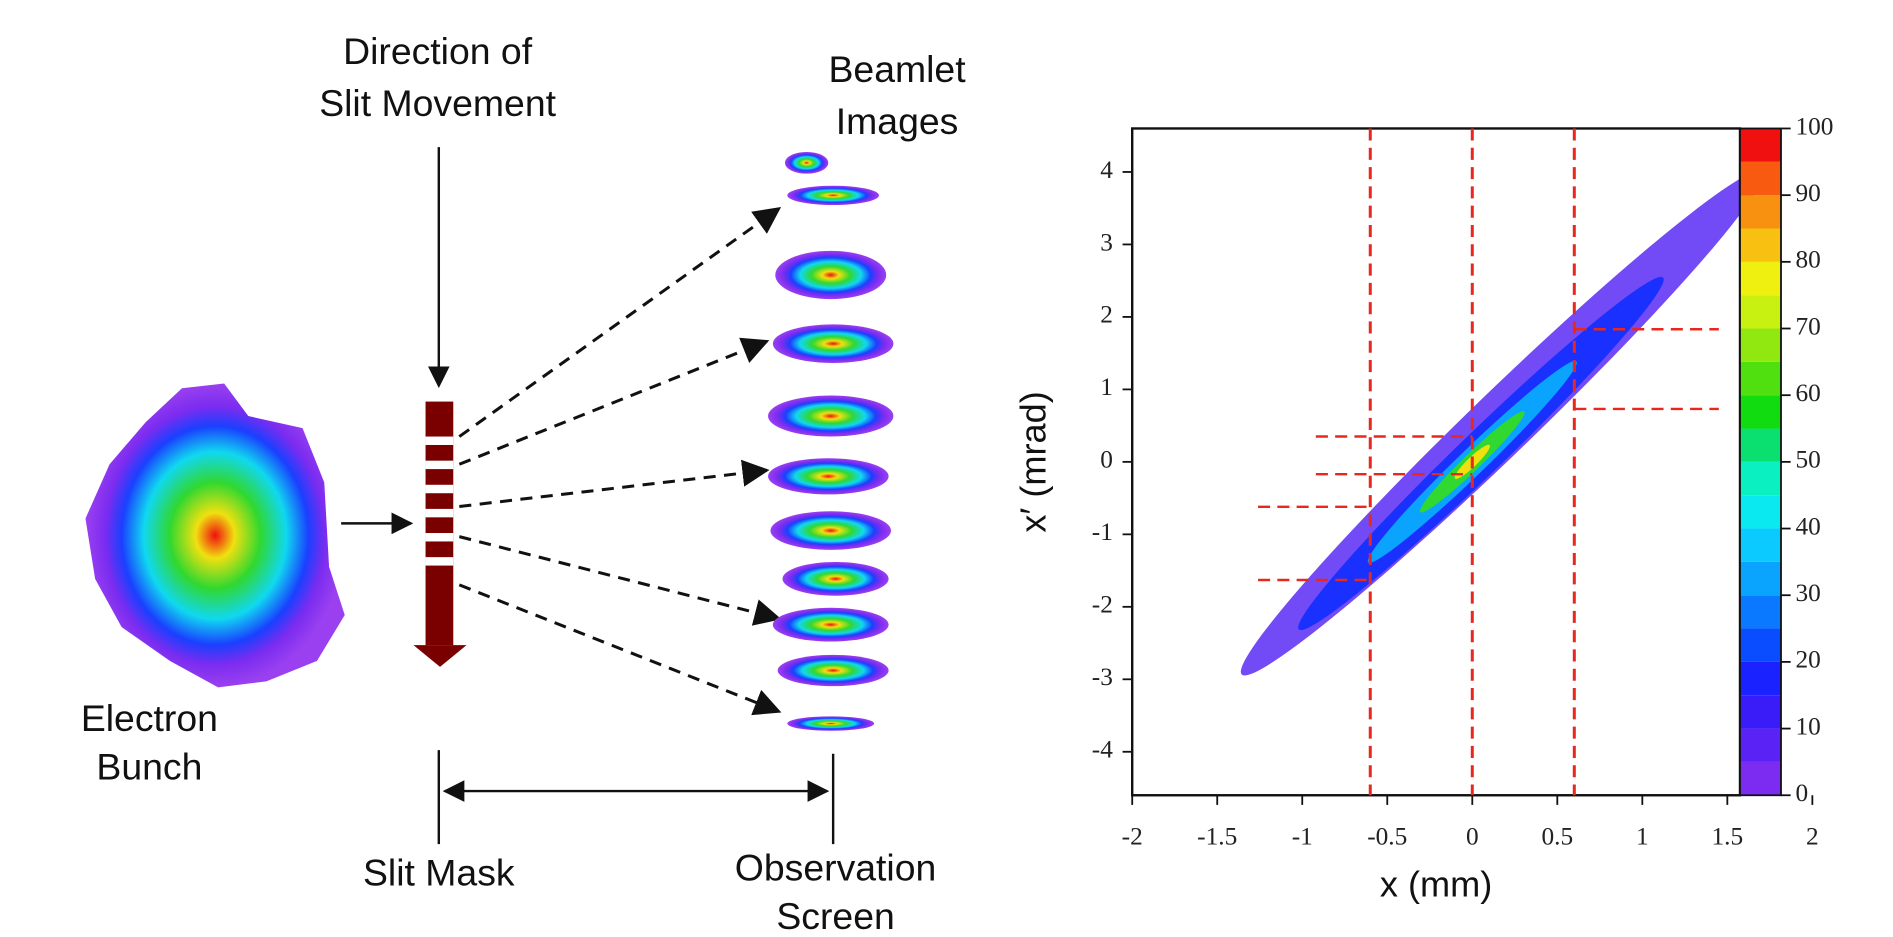 This screenshot has height=937, width=1893. I want to click on colorbar-label: 90, so click(1807, 193).